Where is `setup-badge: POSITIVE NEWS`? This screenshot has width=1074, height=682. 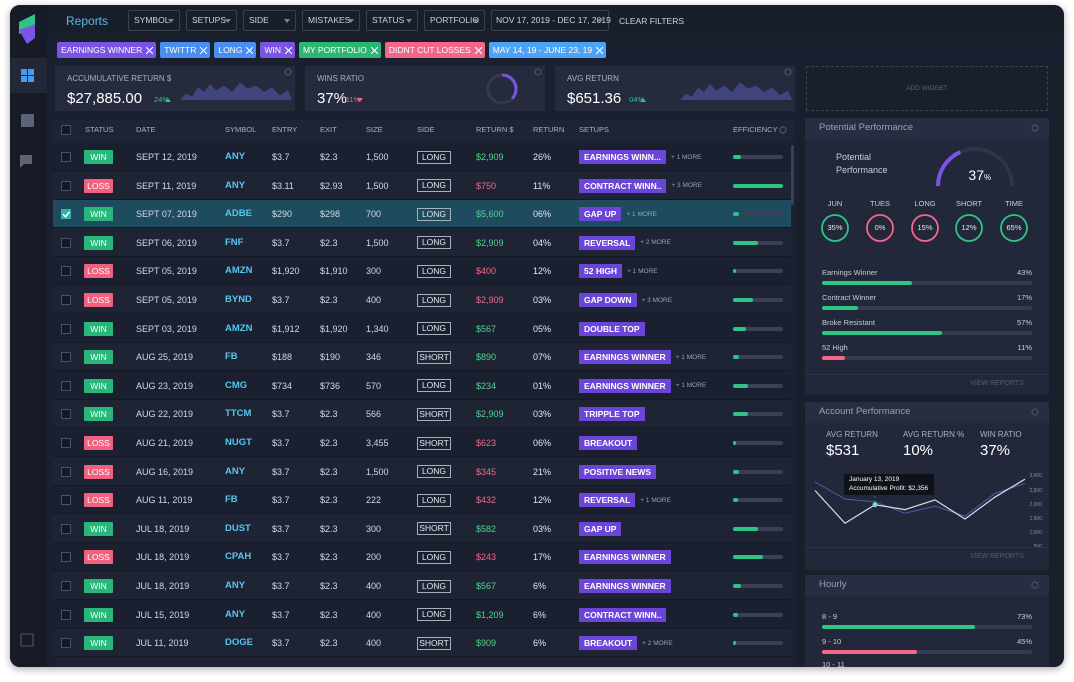
setup-badge: POSITIVE NEWS is located at coordinates (618, 471).